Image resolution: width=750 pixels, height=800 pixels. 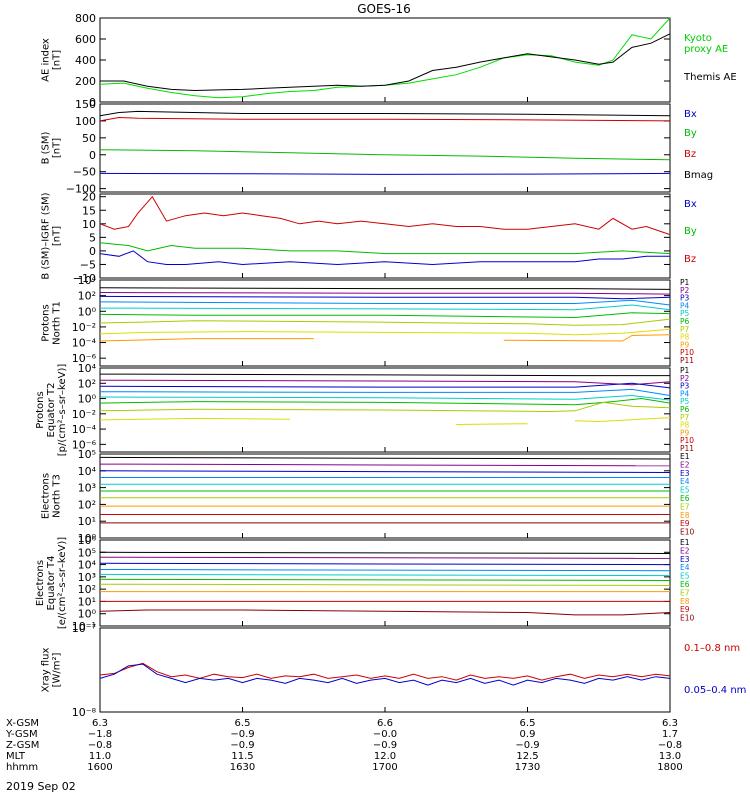 What do you see at coordinates (685, 584) in the screenshot?
I see `legend-item: E6` at bounding box center [685, 584].